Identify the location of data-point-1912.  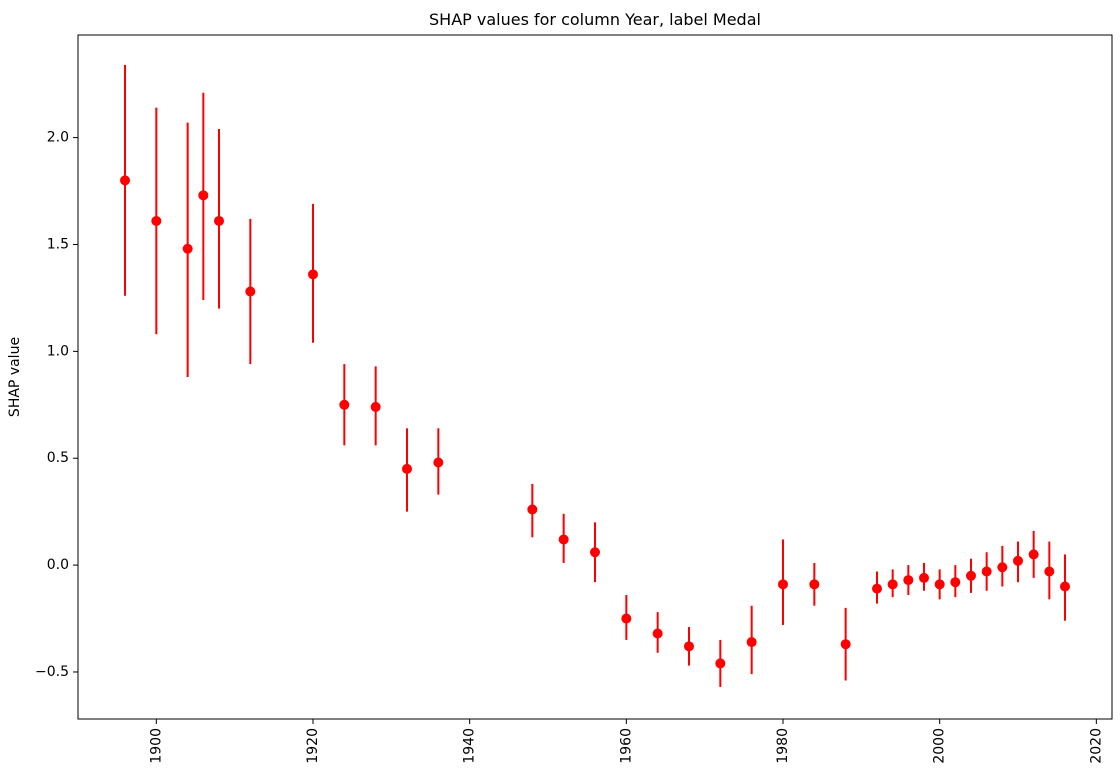
(250, 291).